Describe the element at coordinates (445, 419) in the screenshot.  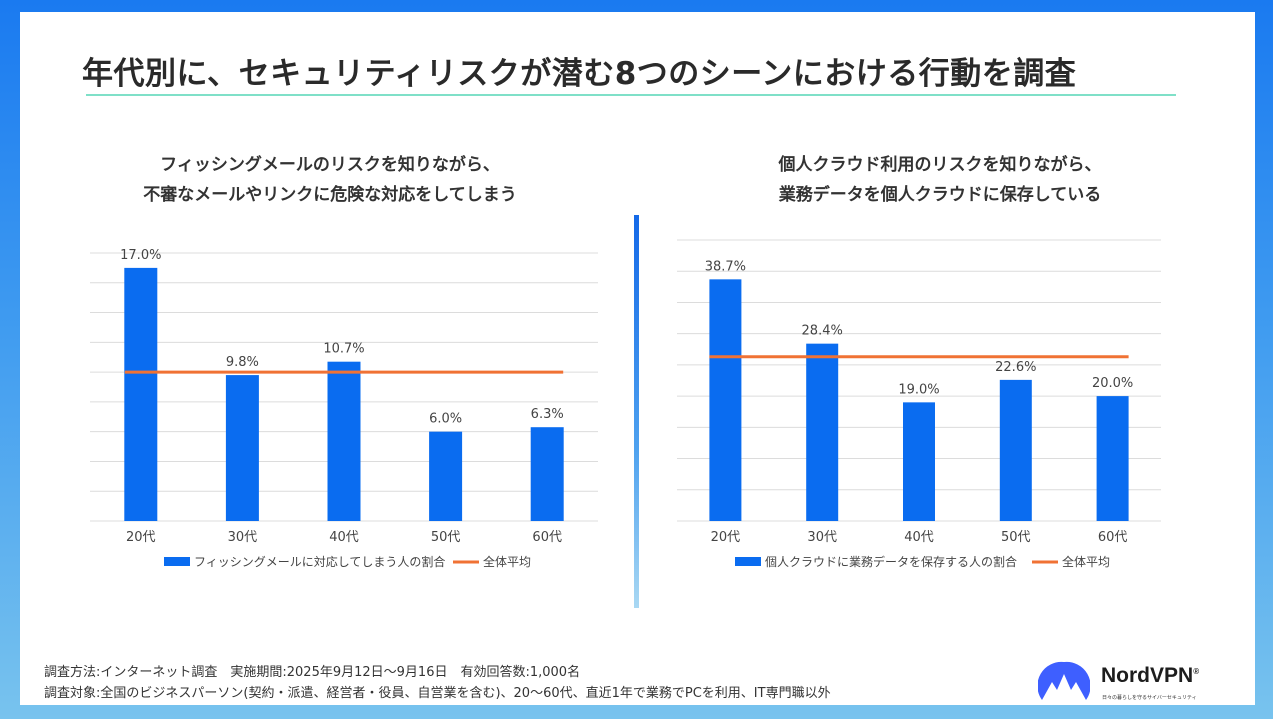
I see `data-label: 6.0%` at that location.